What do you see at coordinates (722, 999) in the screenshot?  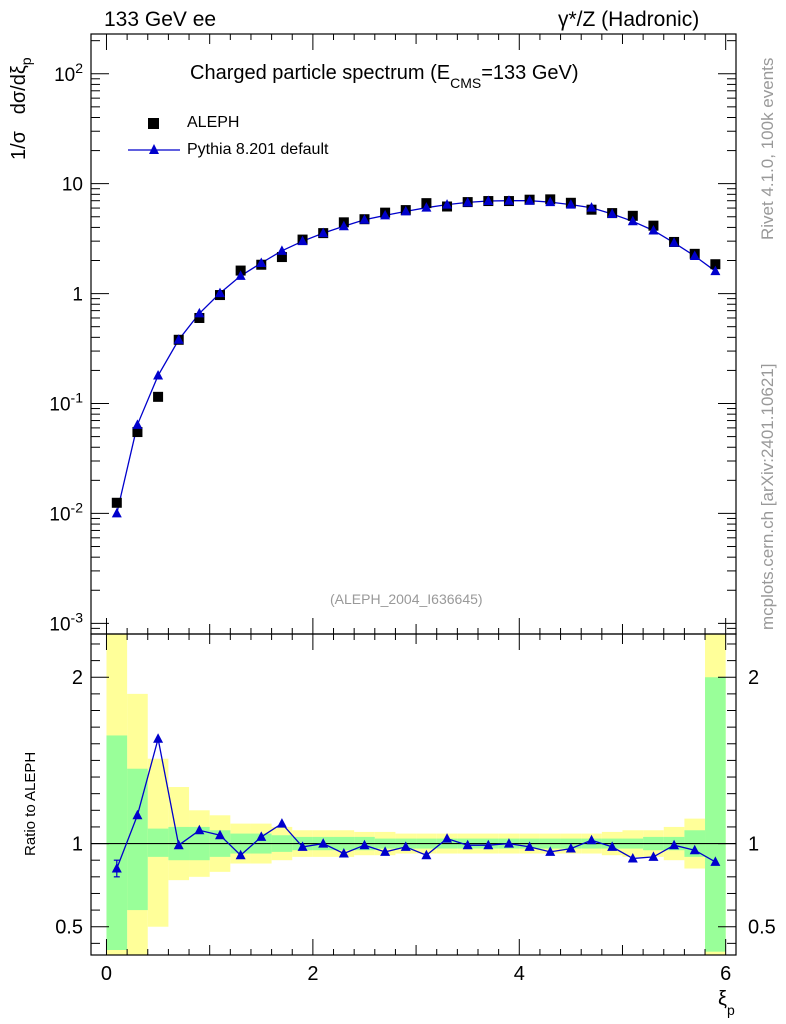 I see `x-axis-label-xi: ξ` at bounding box center [722, 999].